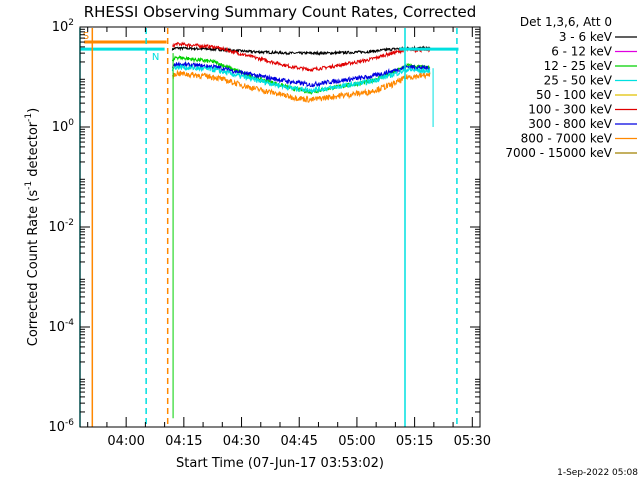  Describe the element at coordinates (566, 22) in the screenshot. I see `legend-title: Det 1,3,6, Att 0` at that location.